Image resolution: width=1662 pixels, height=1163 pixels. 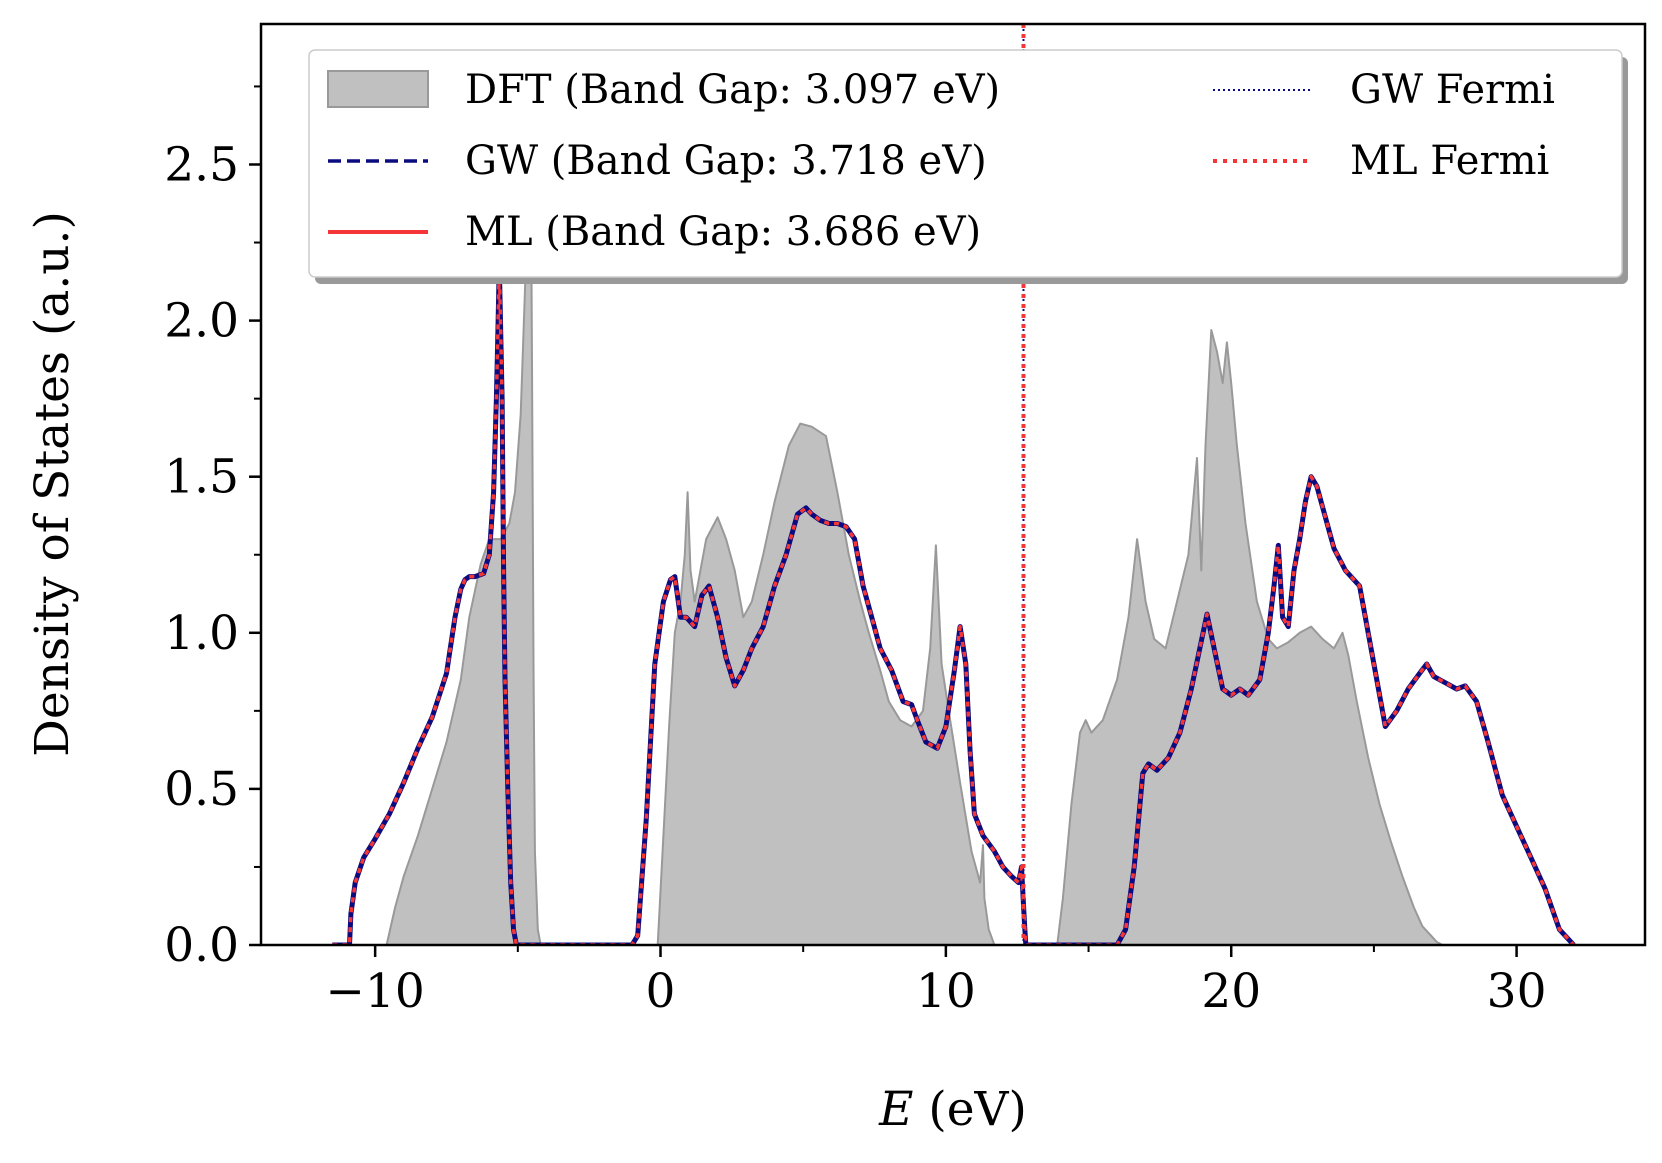 What do you see at coordinates (201, 945) in the screenshot?
I see `y-tick-label: 0.0` at bounding box center [201, 945].